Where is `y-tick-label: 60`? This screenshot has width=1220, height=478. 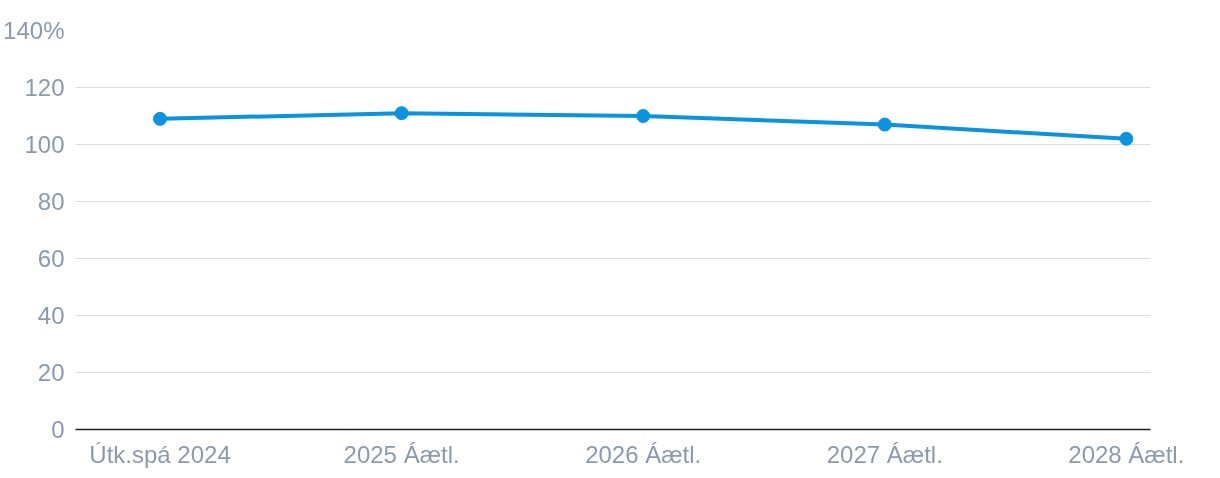 y-tick-label: 60 is located at coordinates (51, 258).